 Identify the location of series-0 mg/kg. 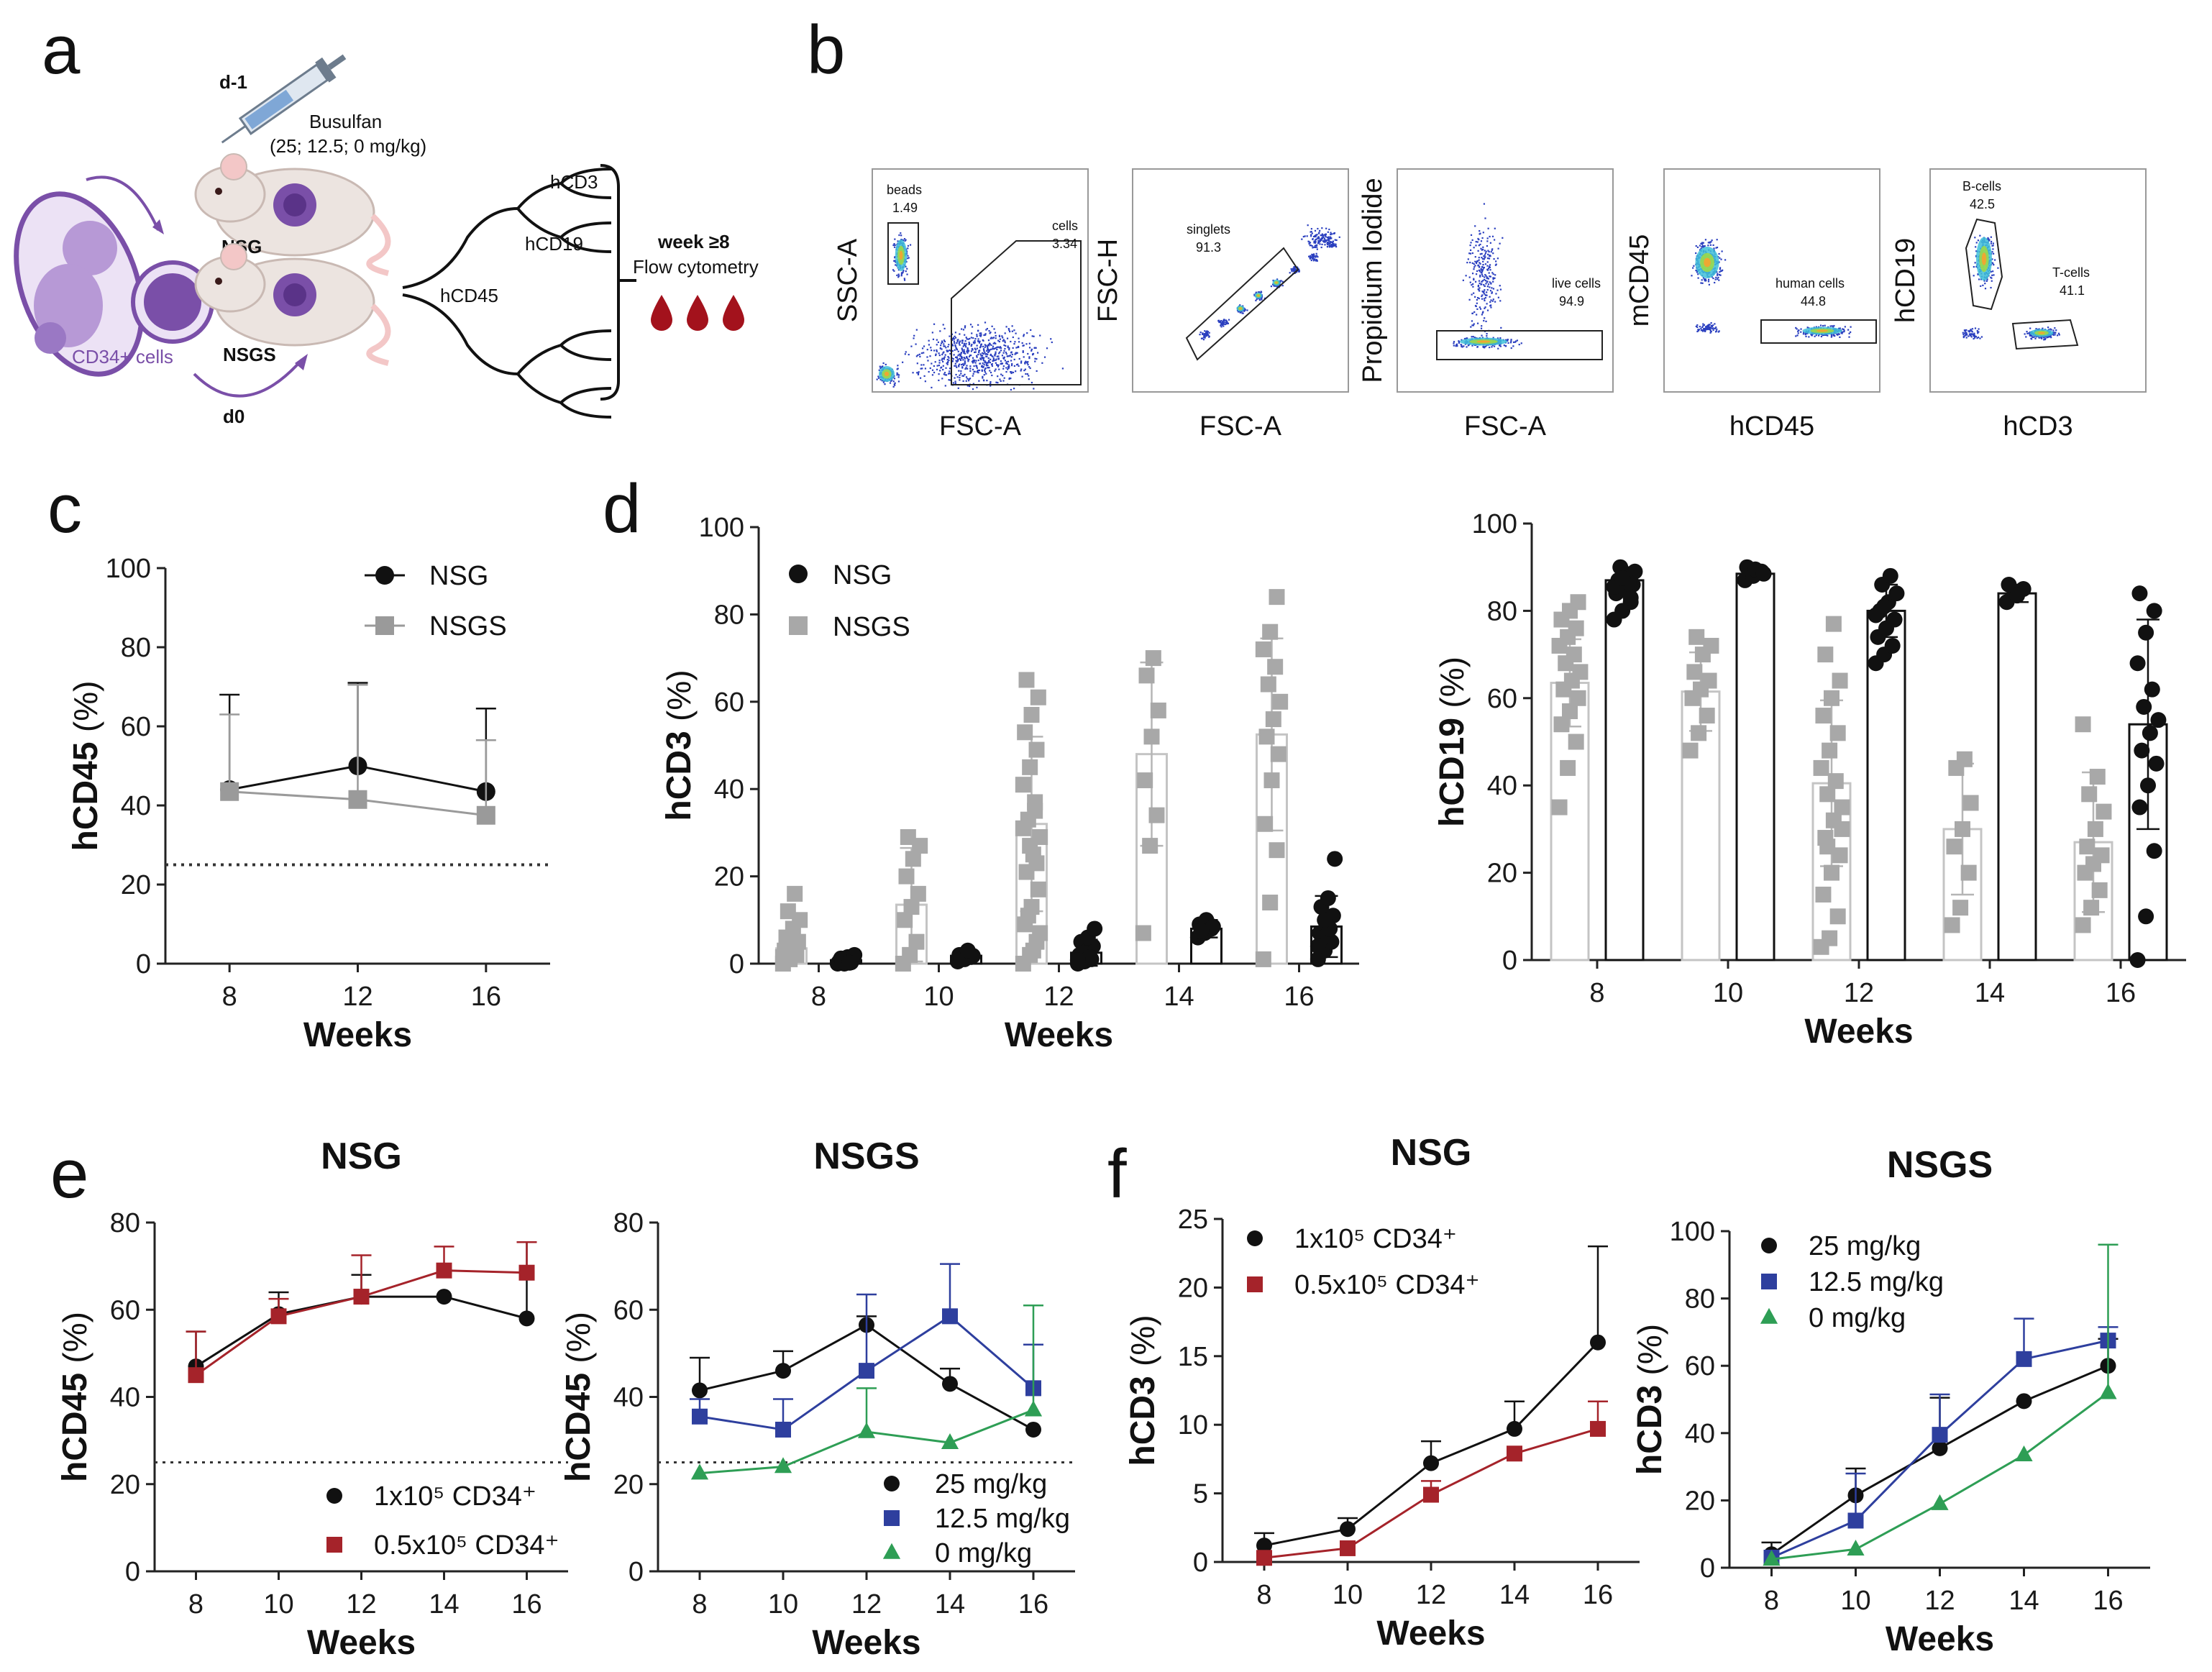
(1941, 1404).